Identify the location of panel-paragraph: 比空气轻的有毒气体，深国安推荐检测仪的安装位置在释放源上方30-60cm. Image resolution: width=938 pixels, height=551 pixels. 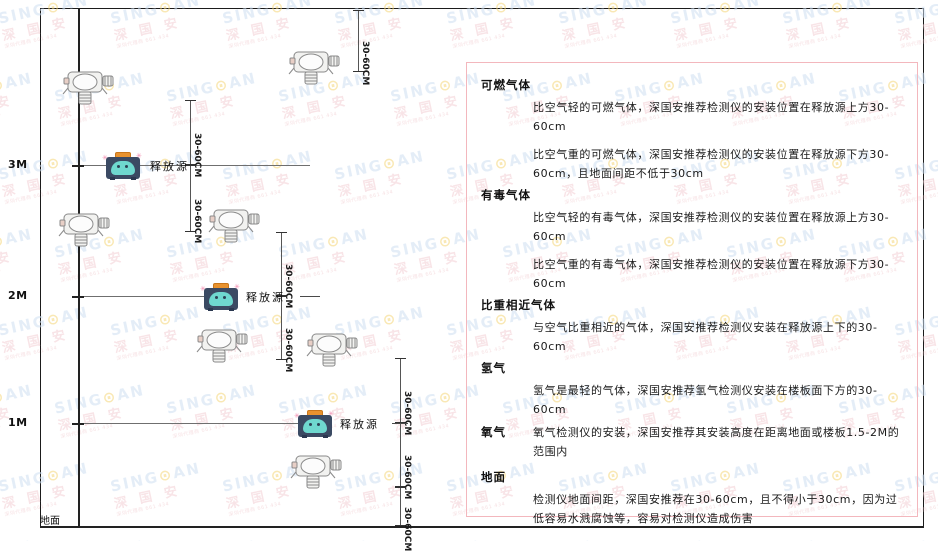
(711, 227).